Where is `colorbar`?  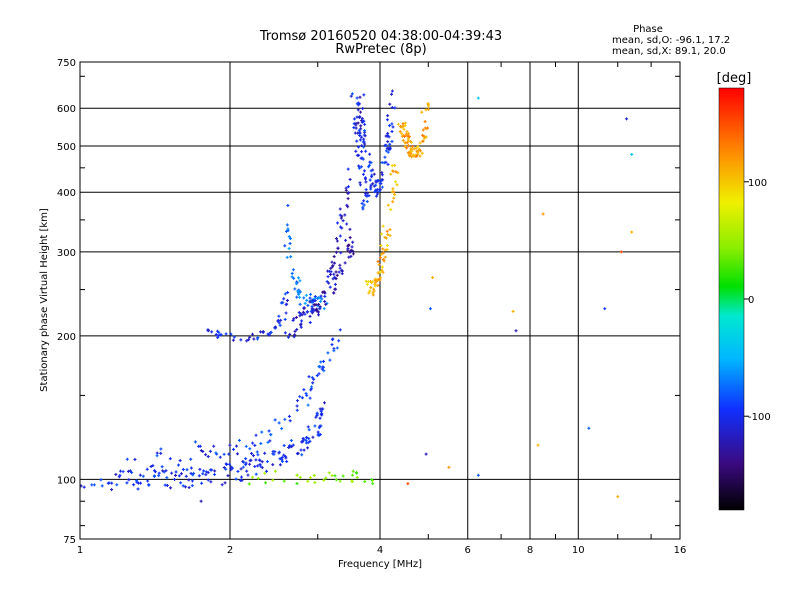 colorbar is located at coordinates (731, 299).